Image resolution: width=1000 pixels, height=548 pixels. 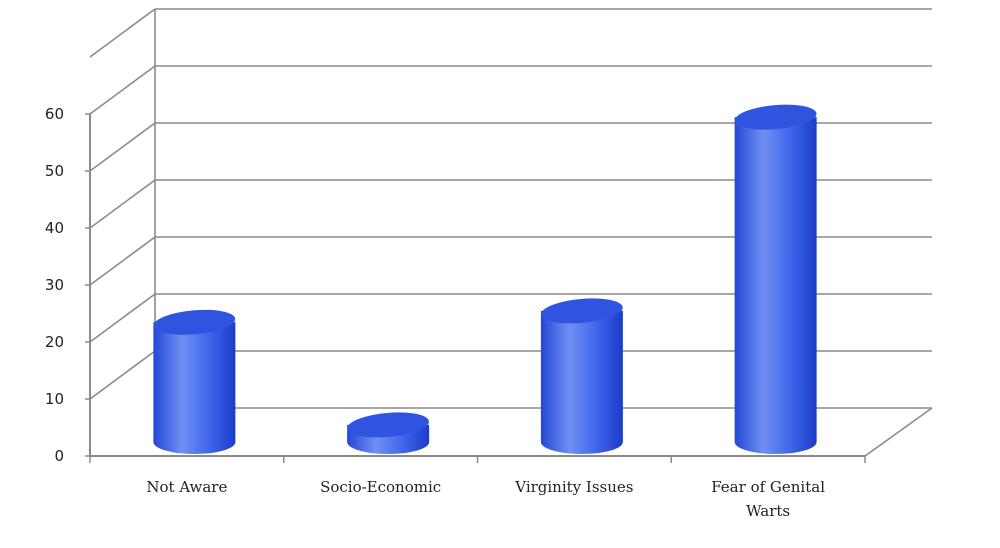 What do you see at coordinates (573, 487) in the screenshot?
I see `x-tick-label: Virginity Issues` at bounding box center [573, 487].